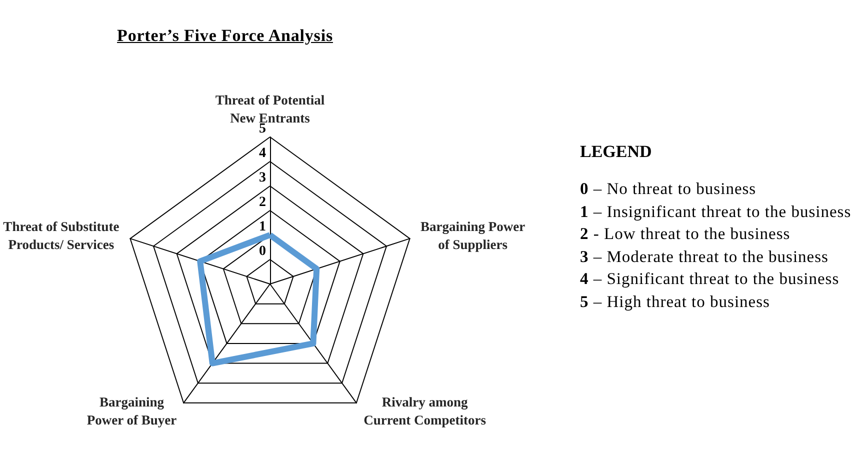  What do you see at coordinates (262, 153) in the screenshot?
I see `y-tick-label: 4` at bounding box center [262, 153].